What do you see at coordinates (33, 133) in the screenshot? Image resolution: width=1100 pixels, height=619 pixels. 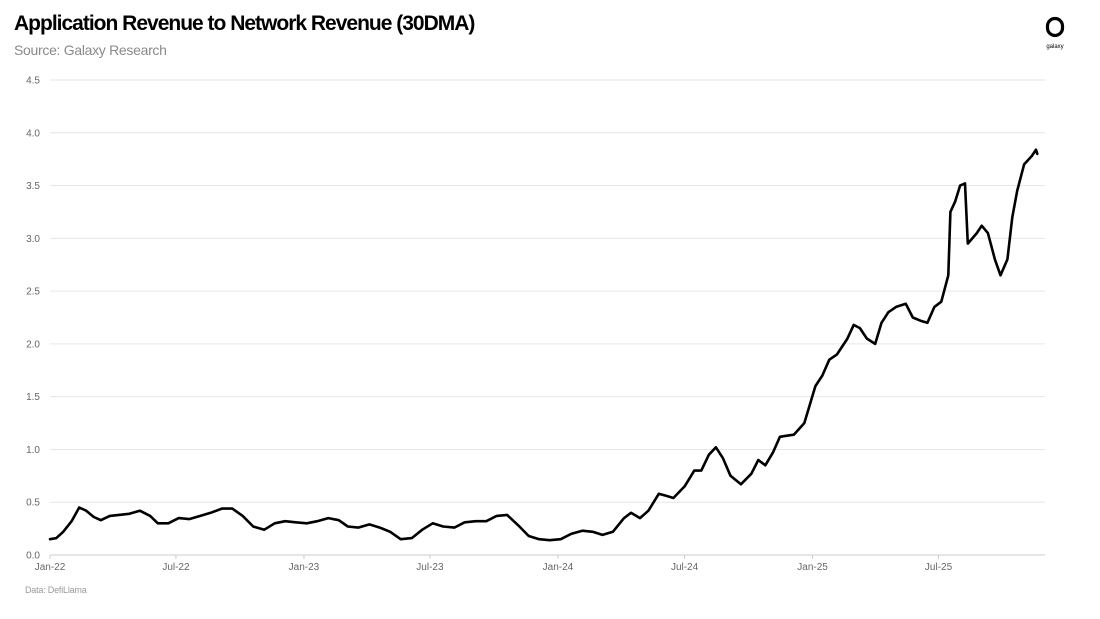 I see `y-tick-label: 4.0` at bounding box center [33, 133].